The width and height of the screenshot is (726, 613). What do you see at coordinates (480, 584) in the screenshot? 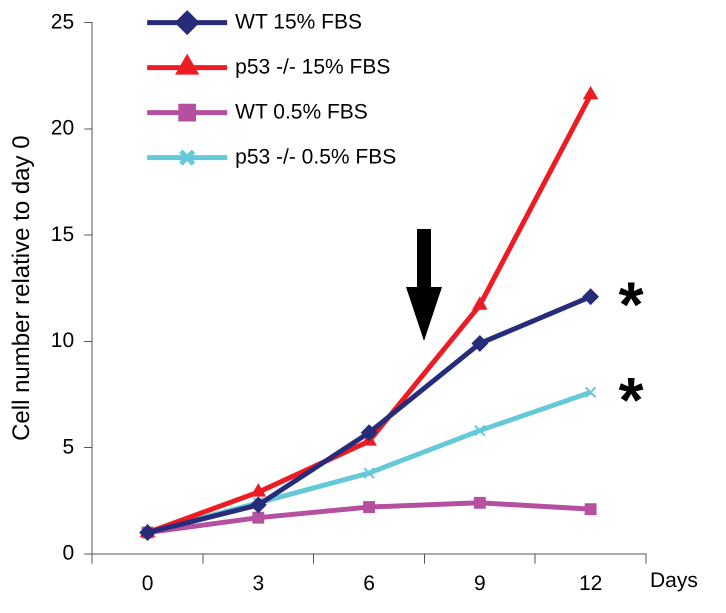
I see `x-tick-label: 9` at bounding box center [480, 584].